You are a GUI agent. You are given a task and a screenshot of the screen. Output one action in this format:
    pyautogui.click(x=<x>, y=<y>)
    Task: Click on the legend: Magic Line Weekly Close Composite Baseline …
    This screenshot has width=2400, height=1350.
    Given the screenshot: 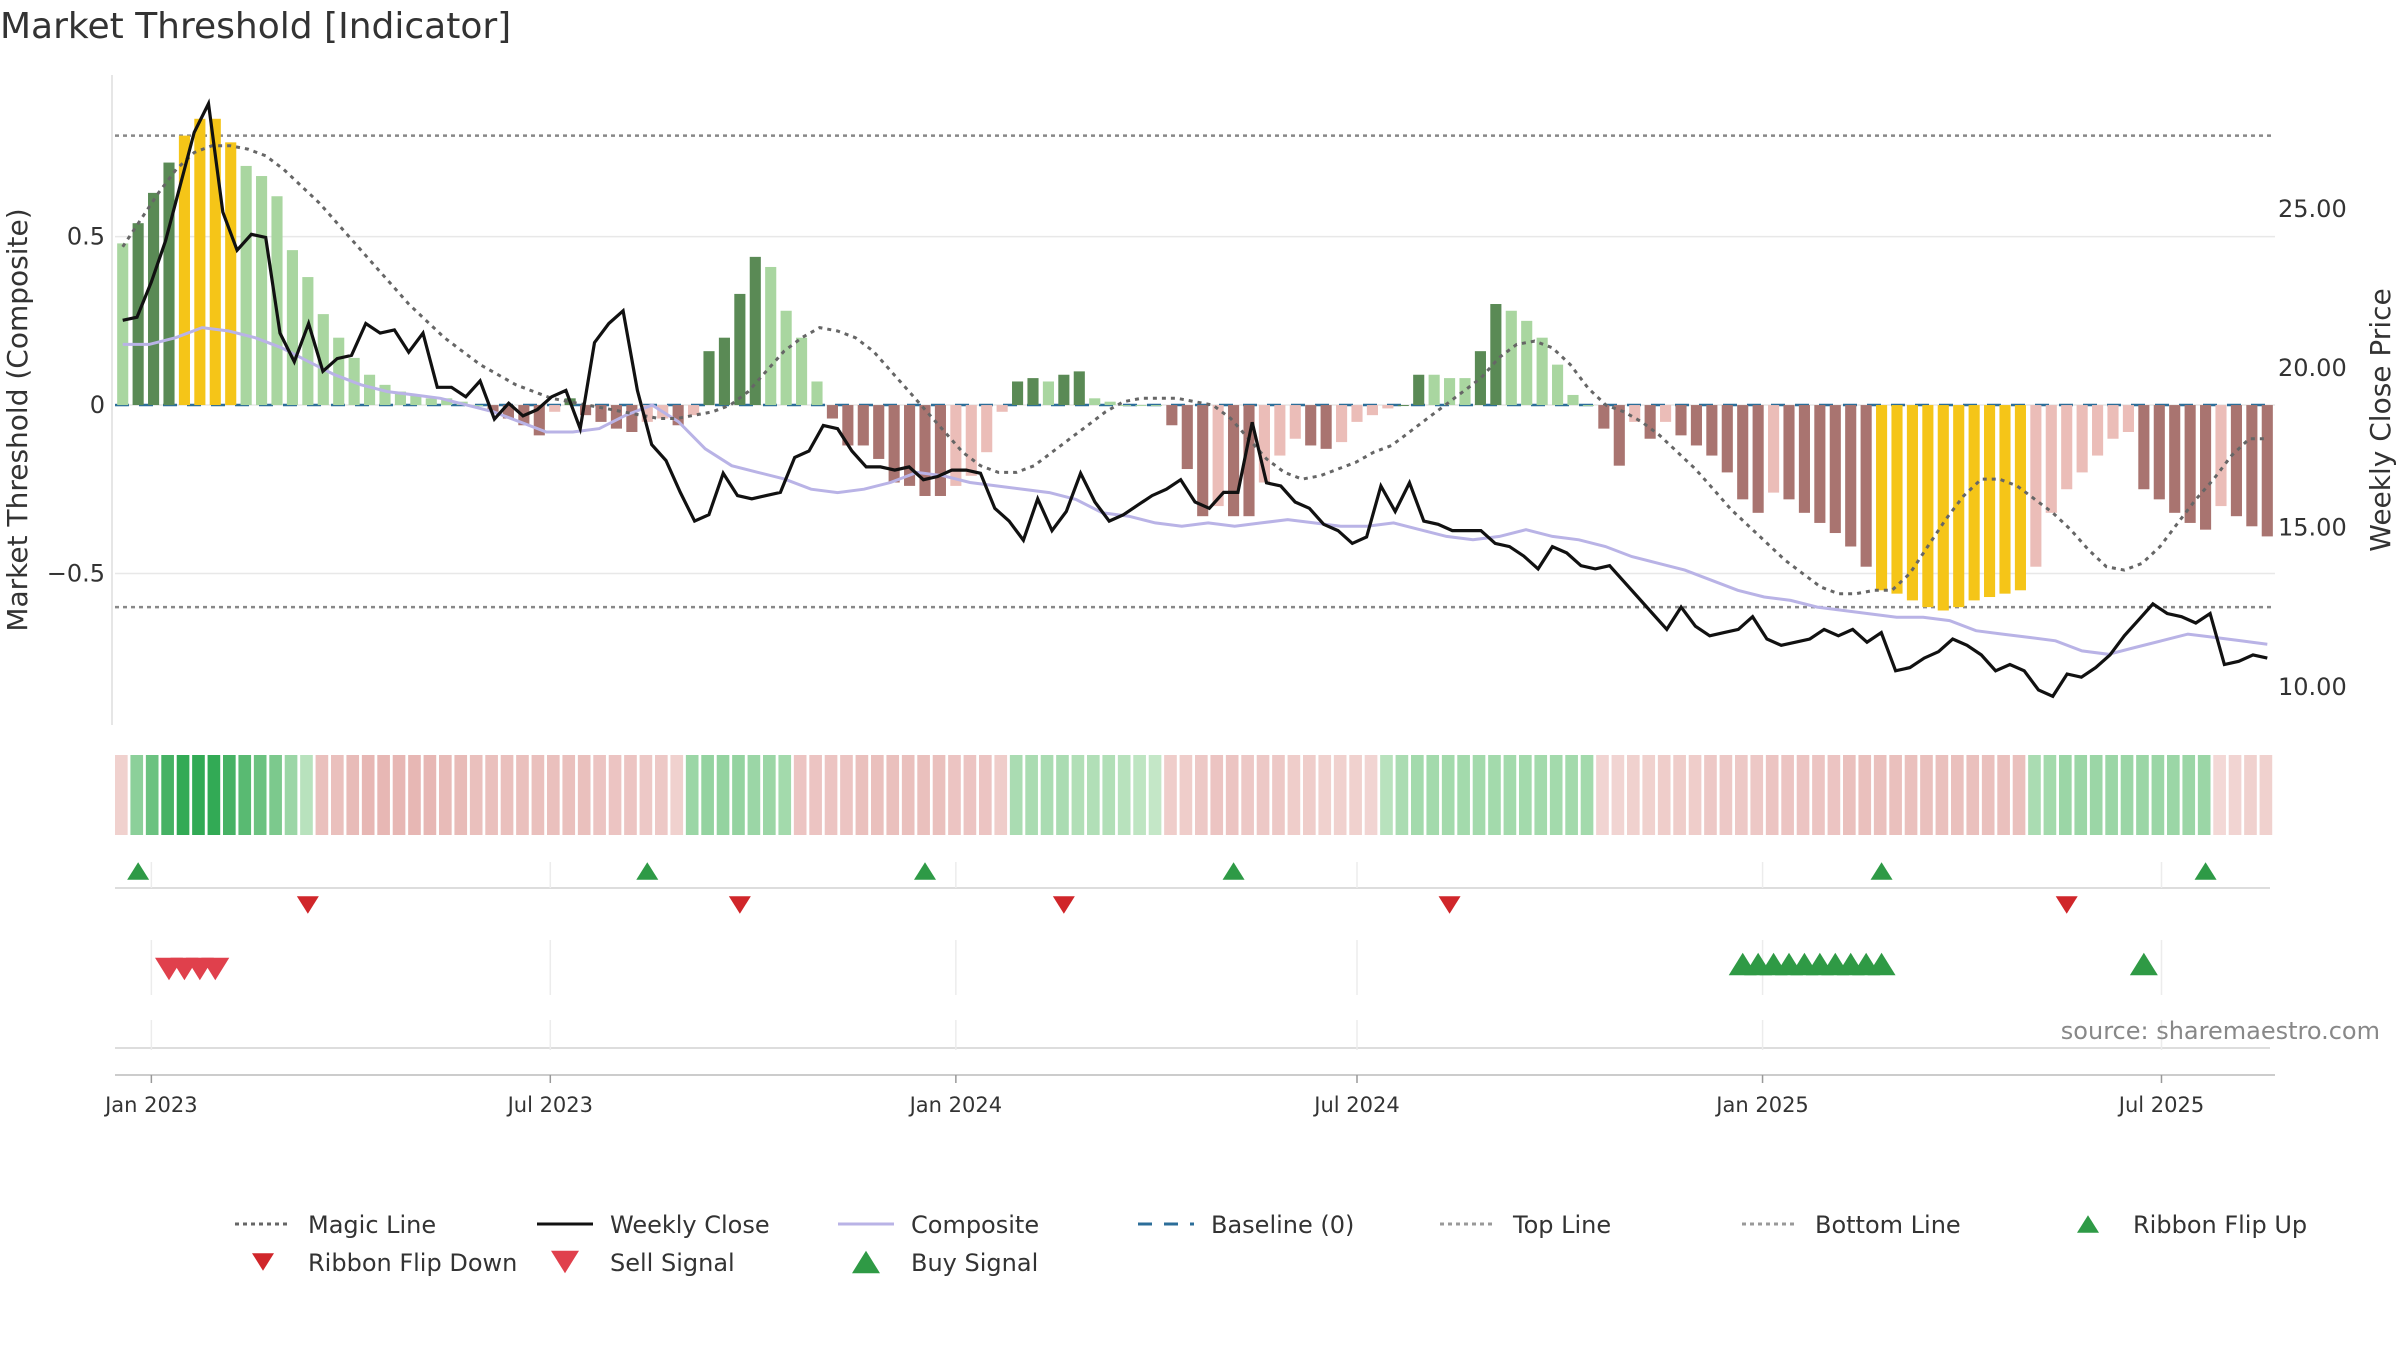 What is the action you would take?
    pyautogui.click(x=1271, y=1244)
    